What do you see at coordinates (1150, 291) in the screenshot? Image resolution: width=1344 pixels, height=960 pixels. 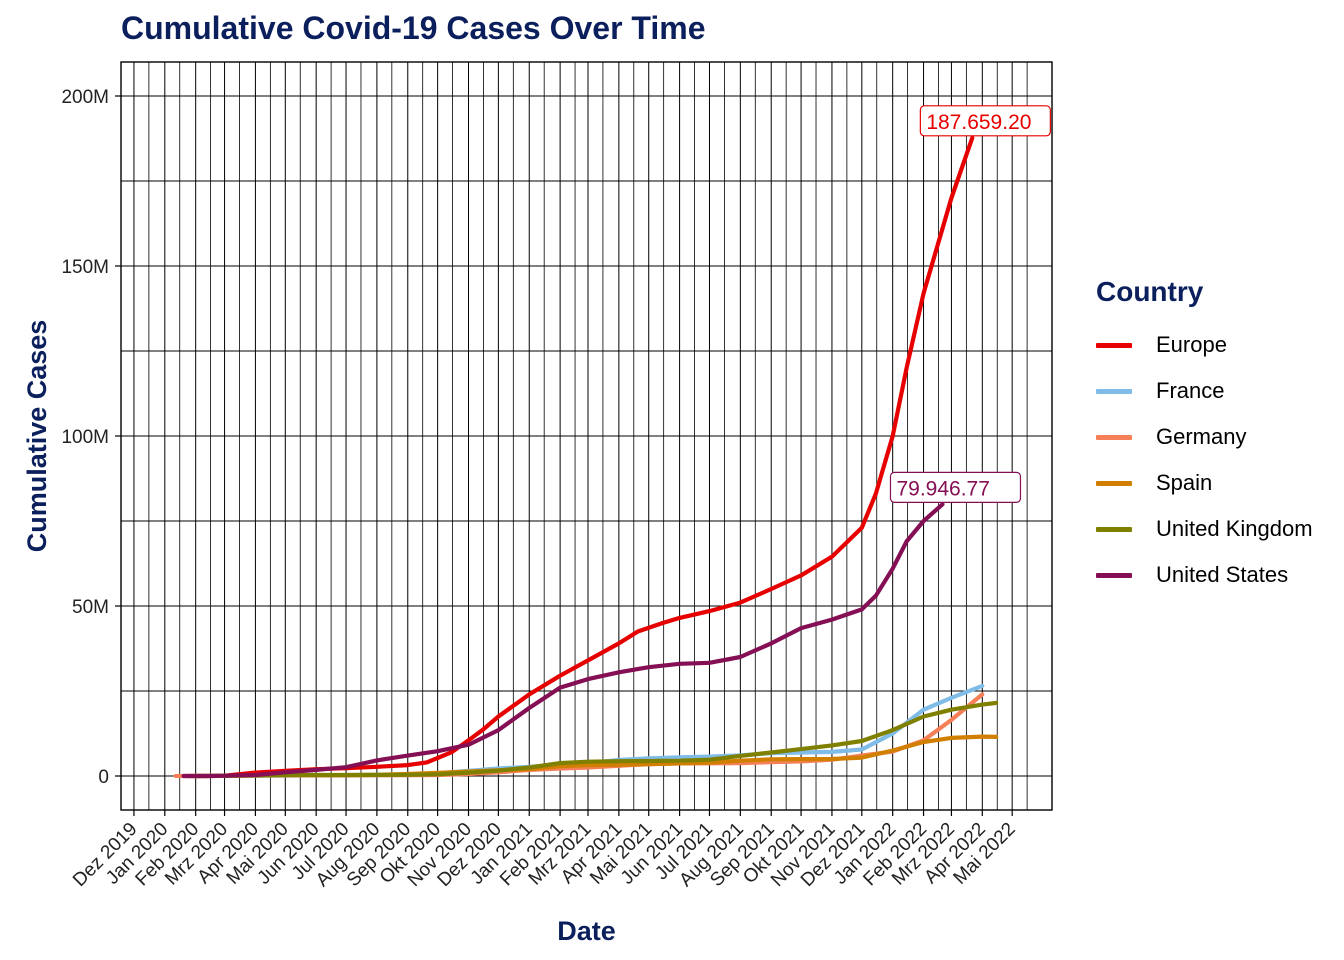 I see `legend-title: Country` at bounding box center [1150, 291].